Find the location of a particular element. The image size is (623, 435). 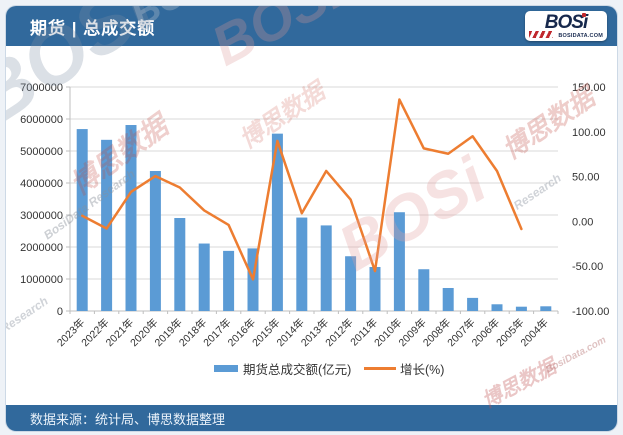

bar-2020年 is located at coordinates (155, 240).